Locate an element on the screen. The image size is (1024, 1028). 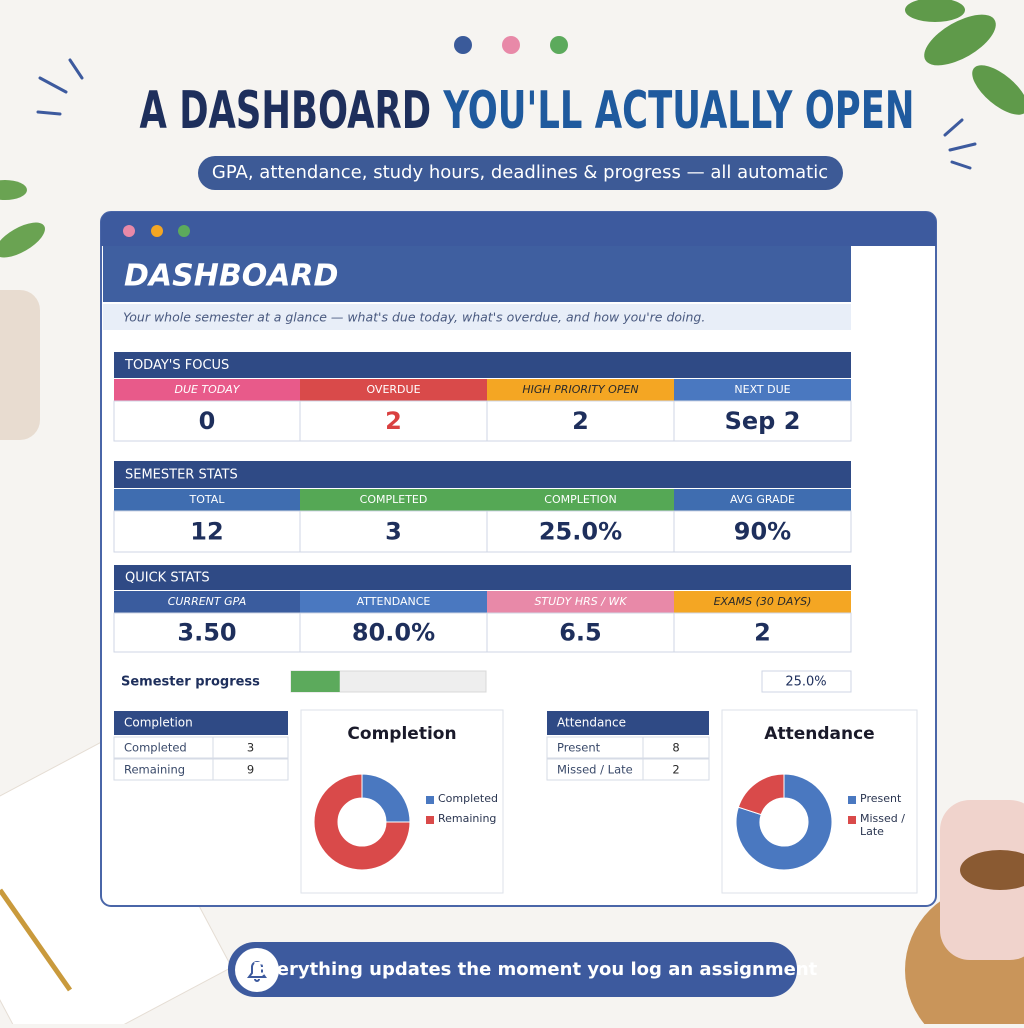
bell-icon is located at coordinates (257, 970).